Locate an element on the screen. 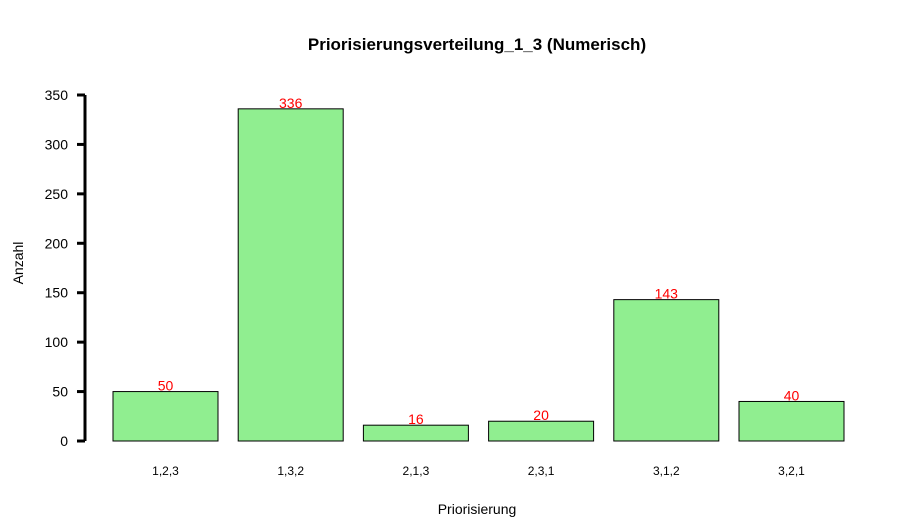 The width and height of the screenshot is (900, 525). category-labels: 1,2,3 1,3,2 2,1,3 2,3,1 3,1,2 3,2,1 is located at coordinates (478, 471).